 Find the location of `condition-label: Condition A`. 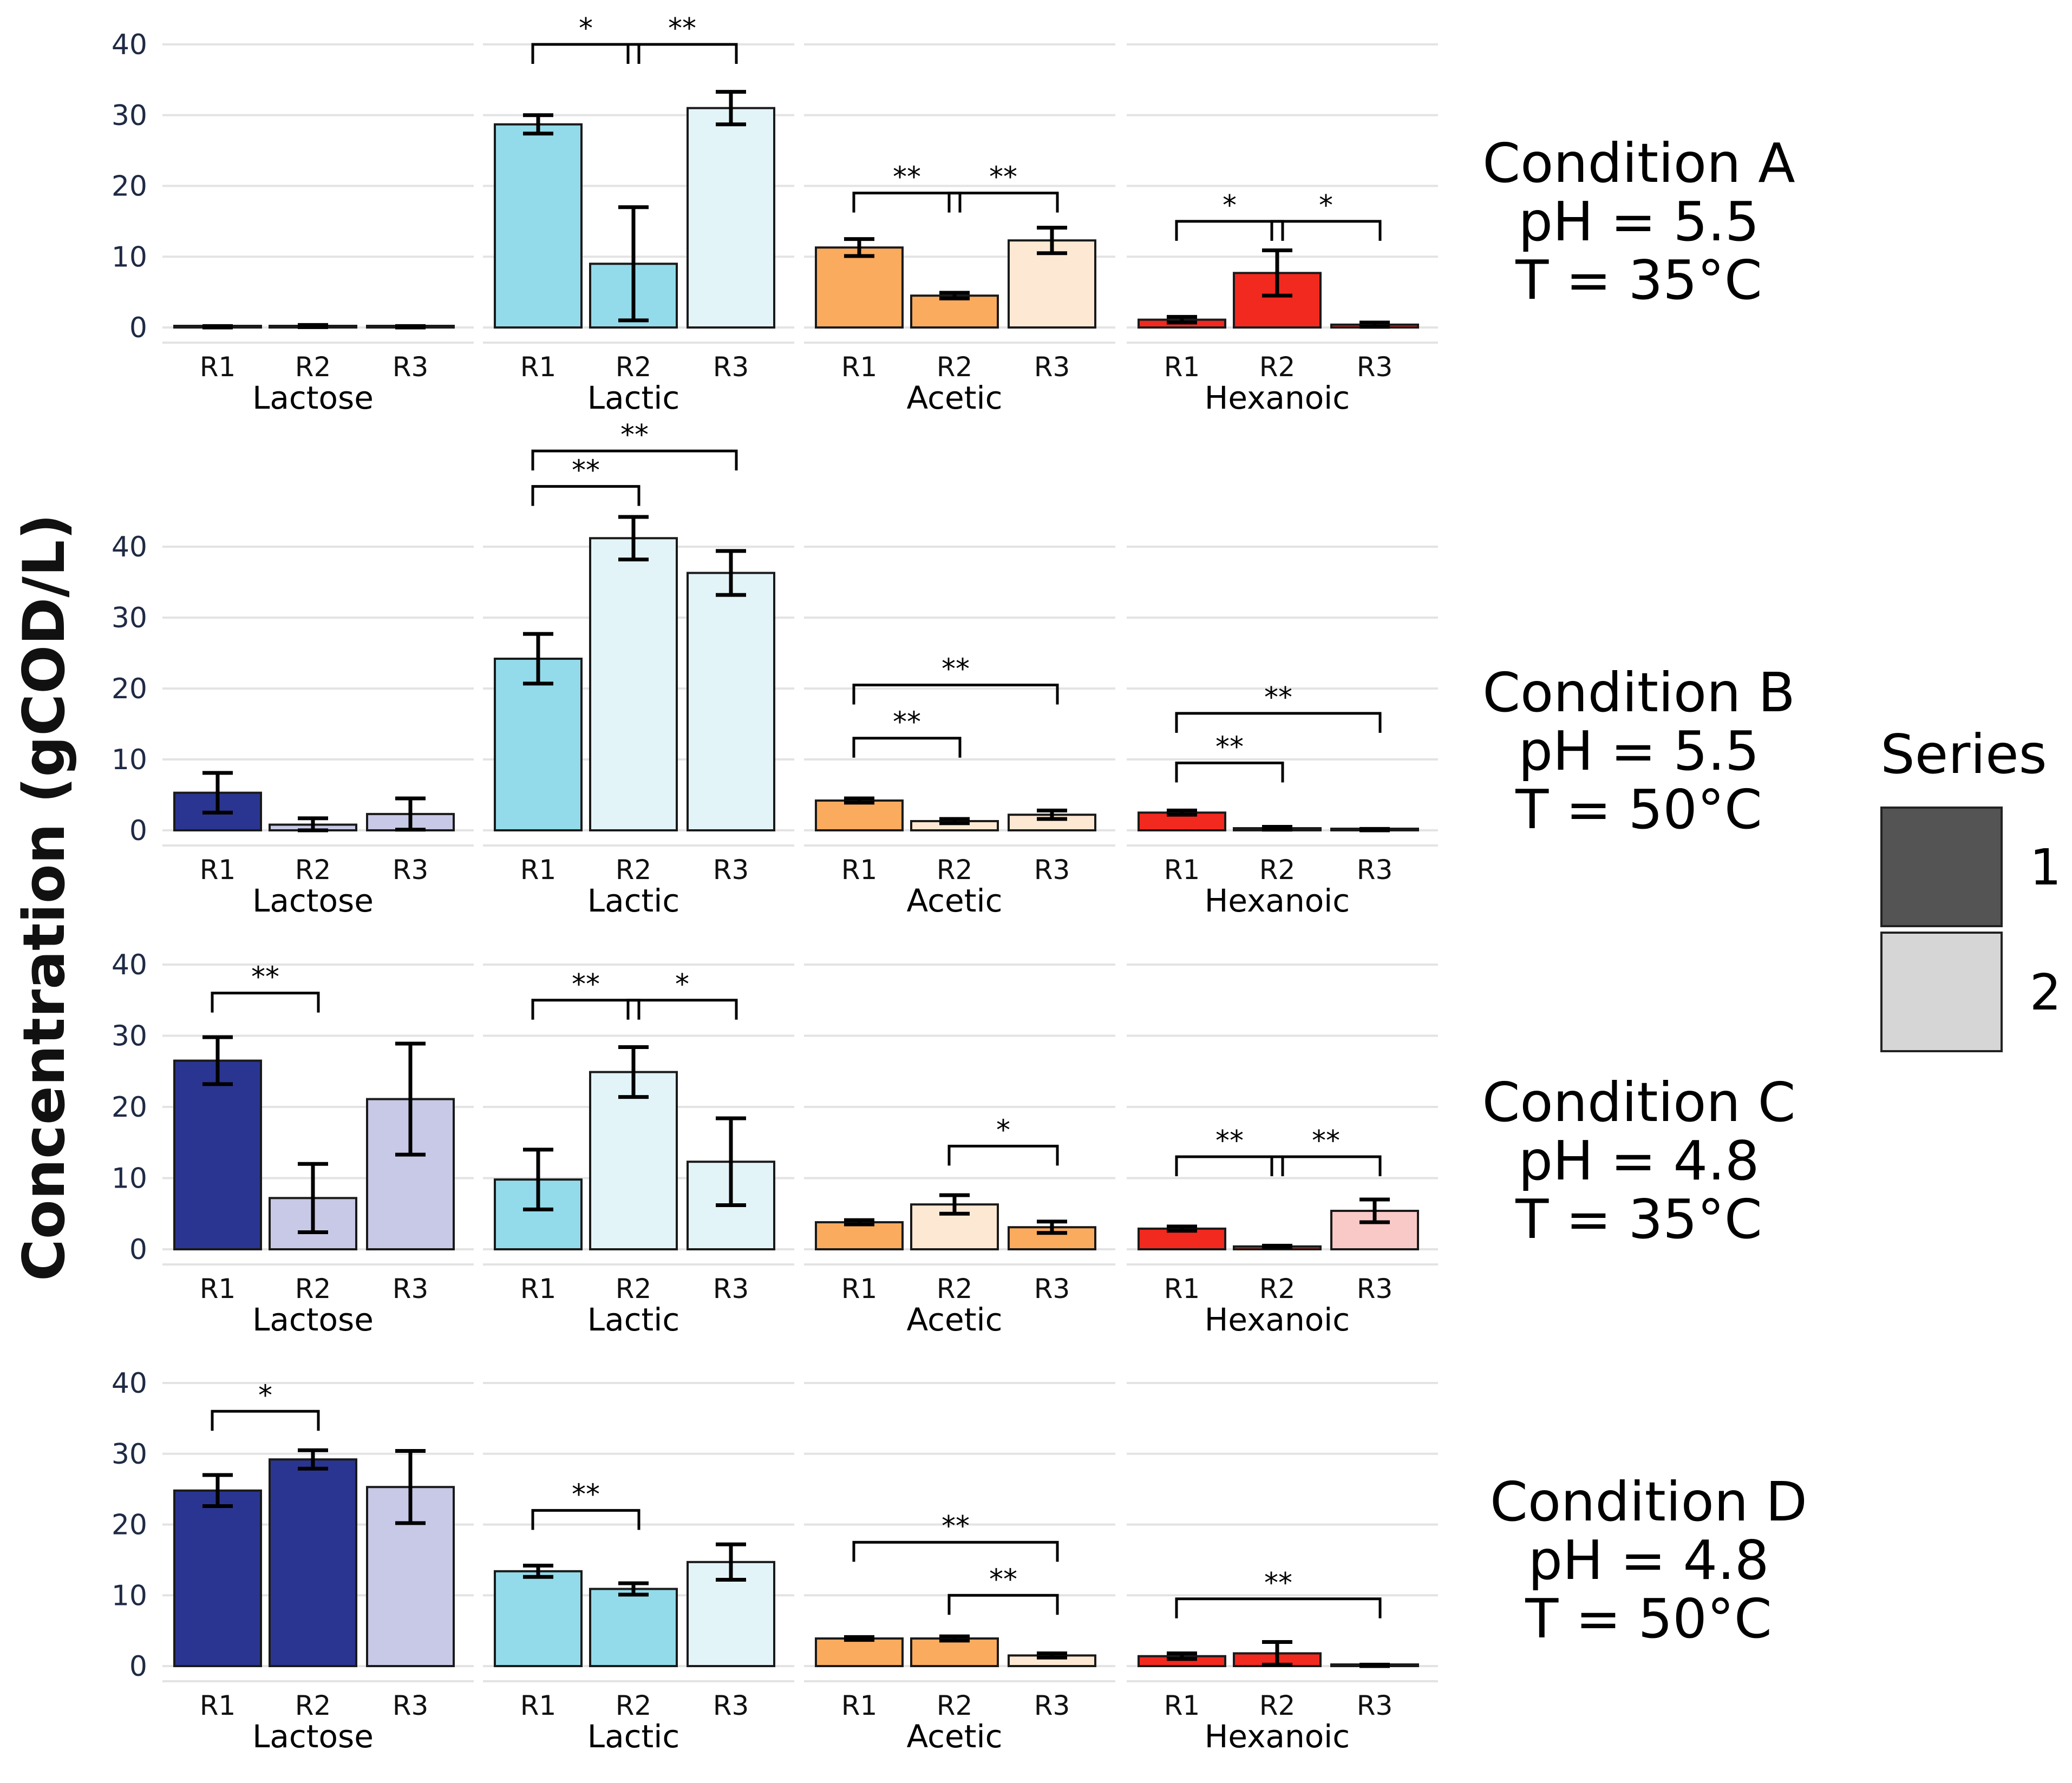

condition-label: Condition A is located at coordinates (1638, 163).